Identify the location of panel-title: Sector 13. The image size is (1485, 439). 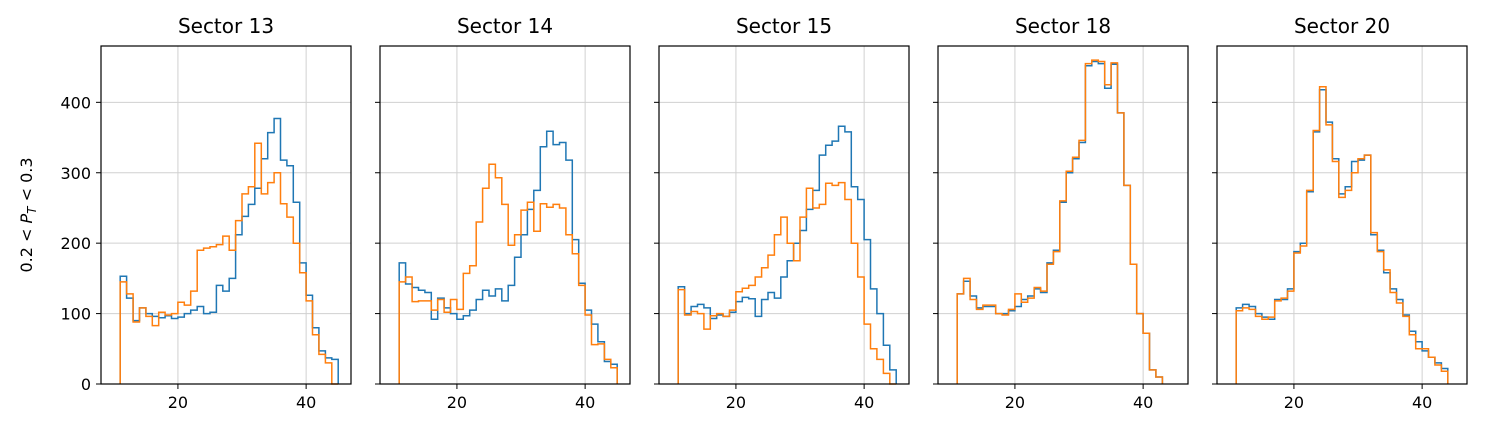
(226, 26).